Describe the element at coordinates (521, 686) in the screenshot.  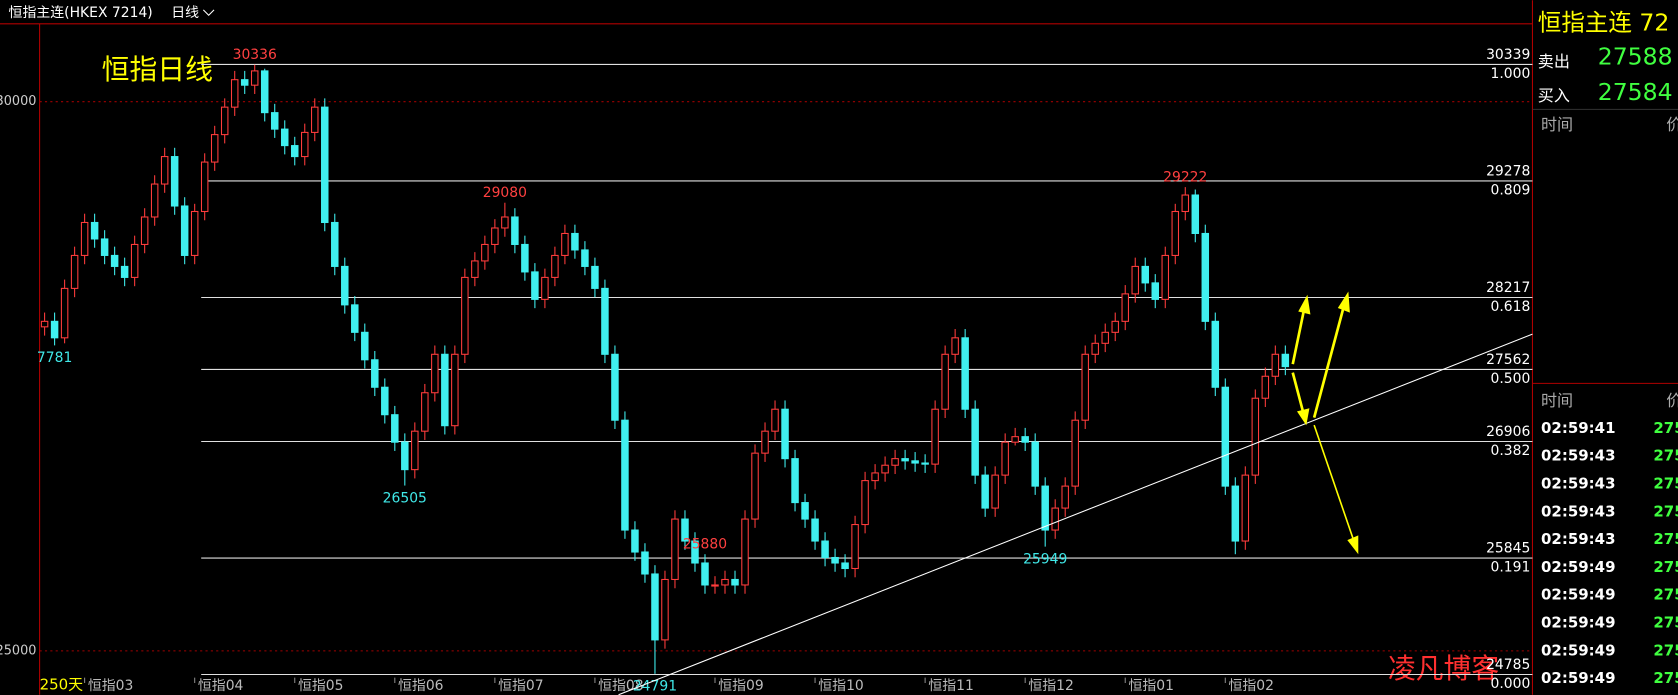
I see `x-tick-label: 恒指07` at that location.